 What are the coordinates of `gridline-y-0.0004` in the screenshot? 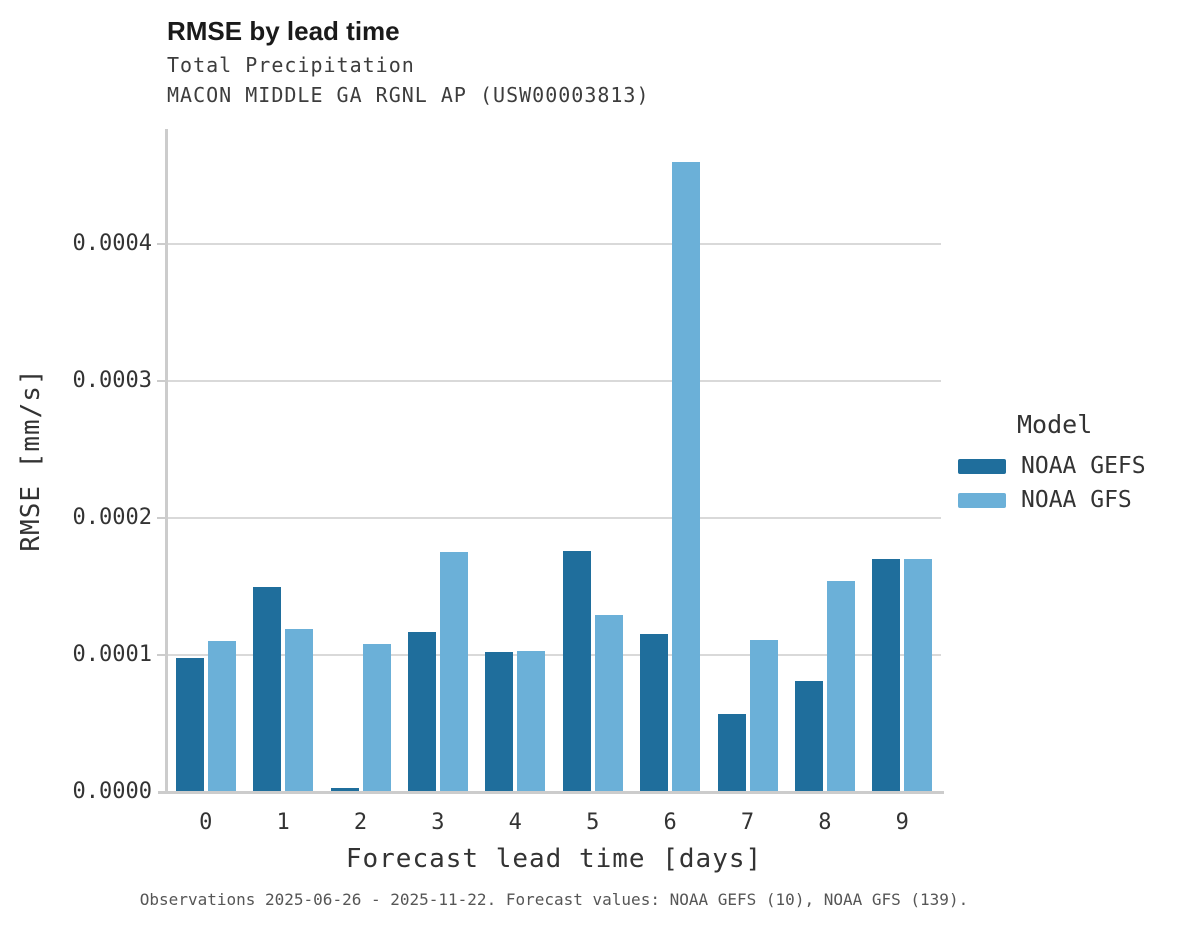 It's located at (554, 244).